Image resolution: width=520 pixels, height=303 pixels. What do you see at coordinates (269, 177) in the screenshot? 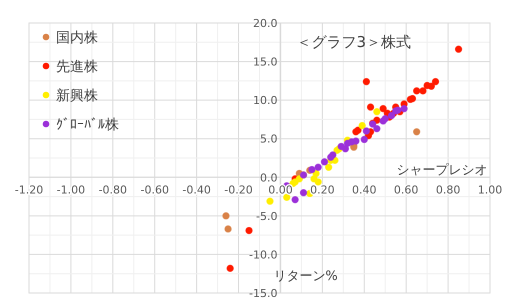
I see `y-tick-label: 0.0` at bounding box center [269, 177].